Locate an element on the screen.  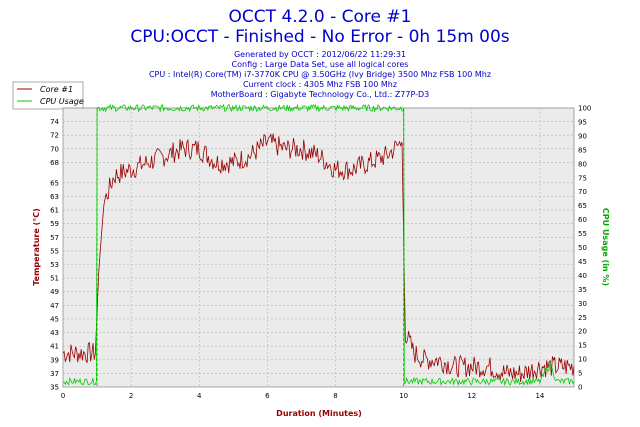
y-right-tick-label: 45 is located at coordinates (582, 262).